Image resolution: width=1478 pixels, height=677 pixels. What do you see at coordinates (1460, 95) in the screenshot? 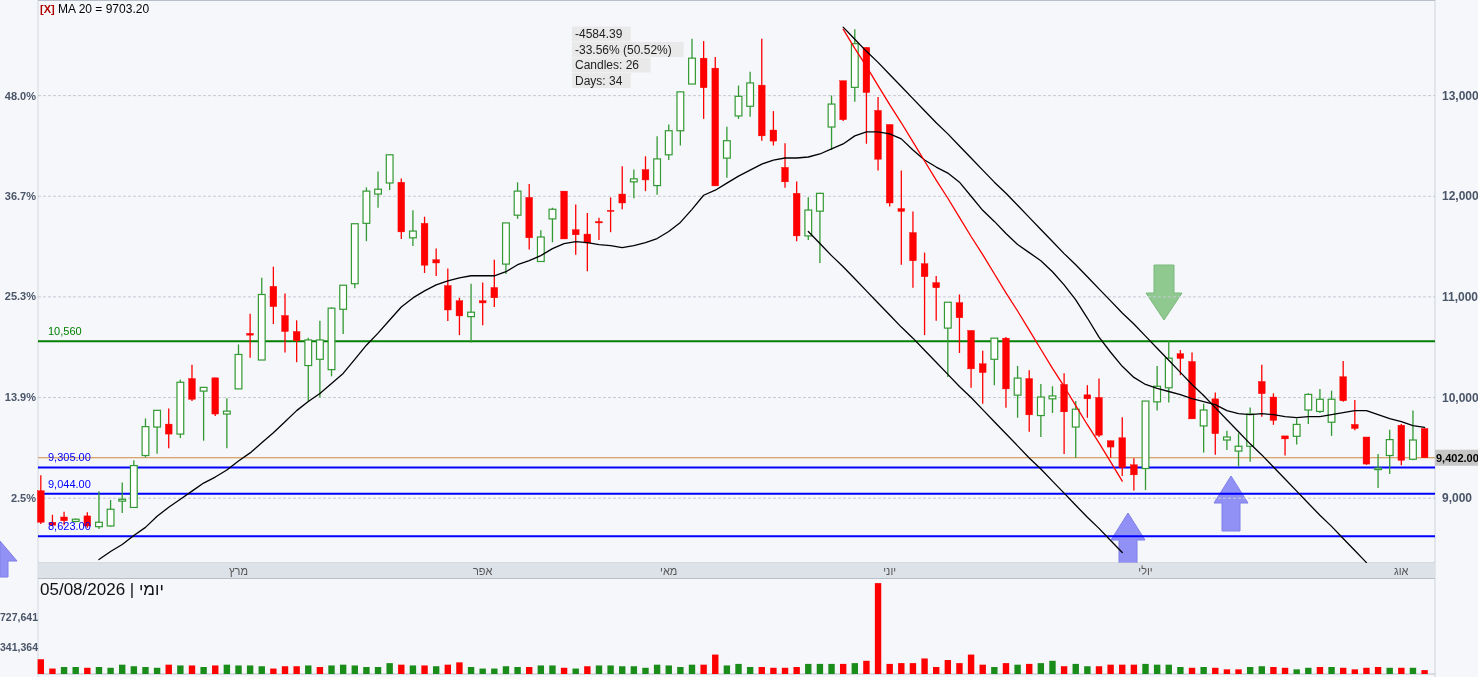
I see `y-tick-label: 13,000` at bounding box center [1460, 95].